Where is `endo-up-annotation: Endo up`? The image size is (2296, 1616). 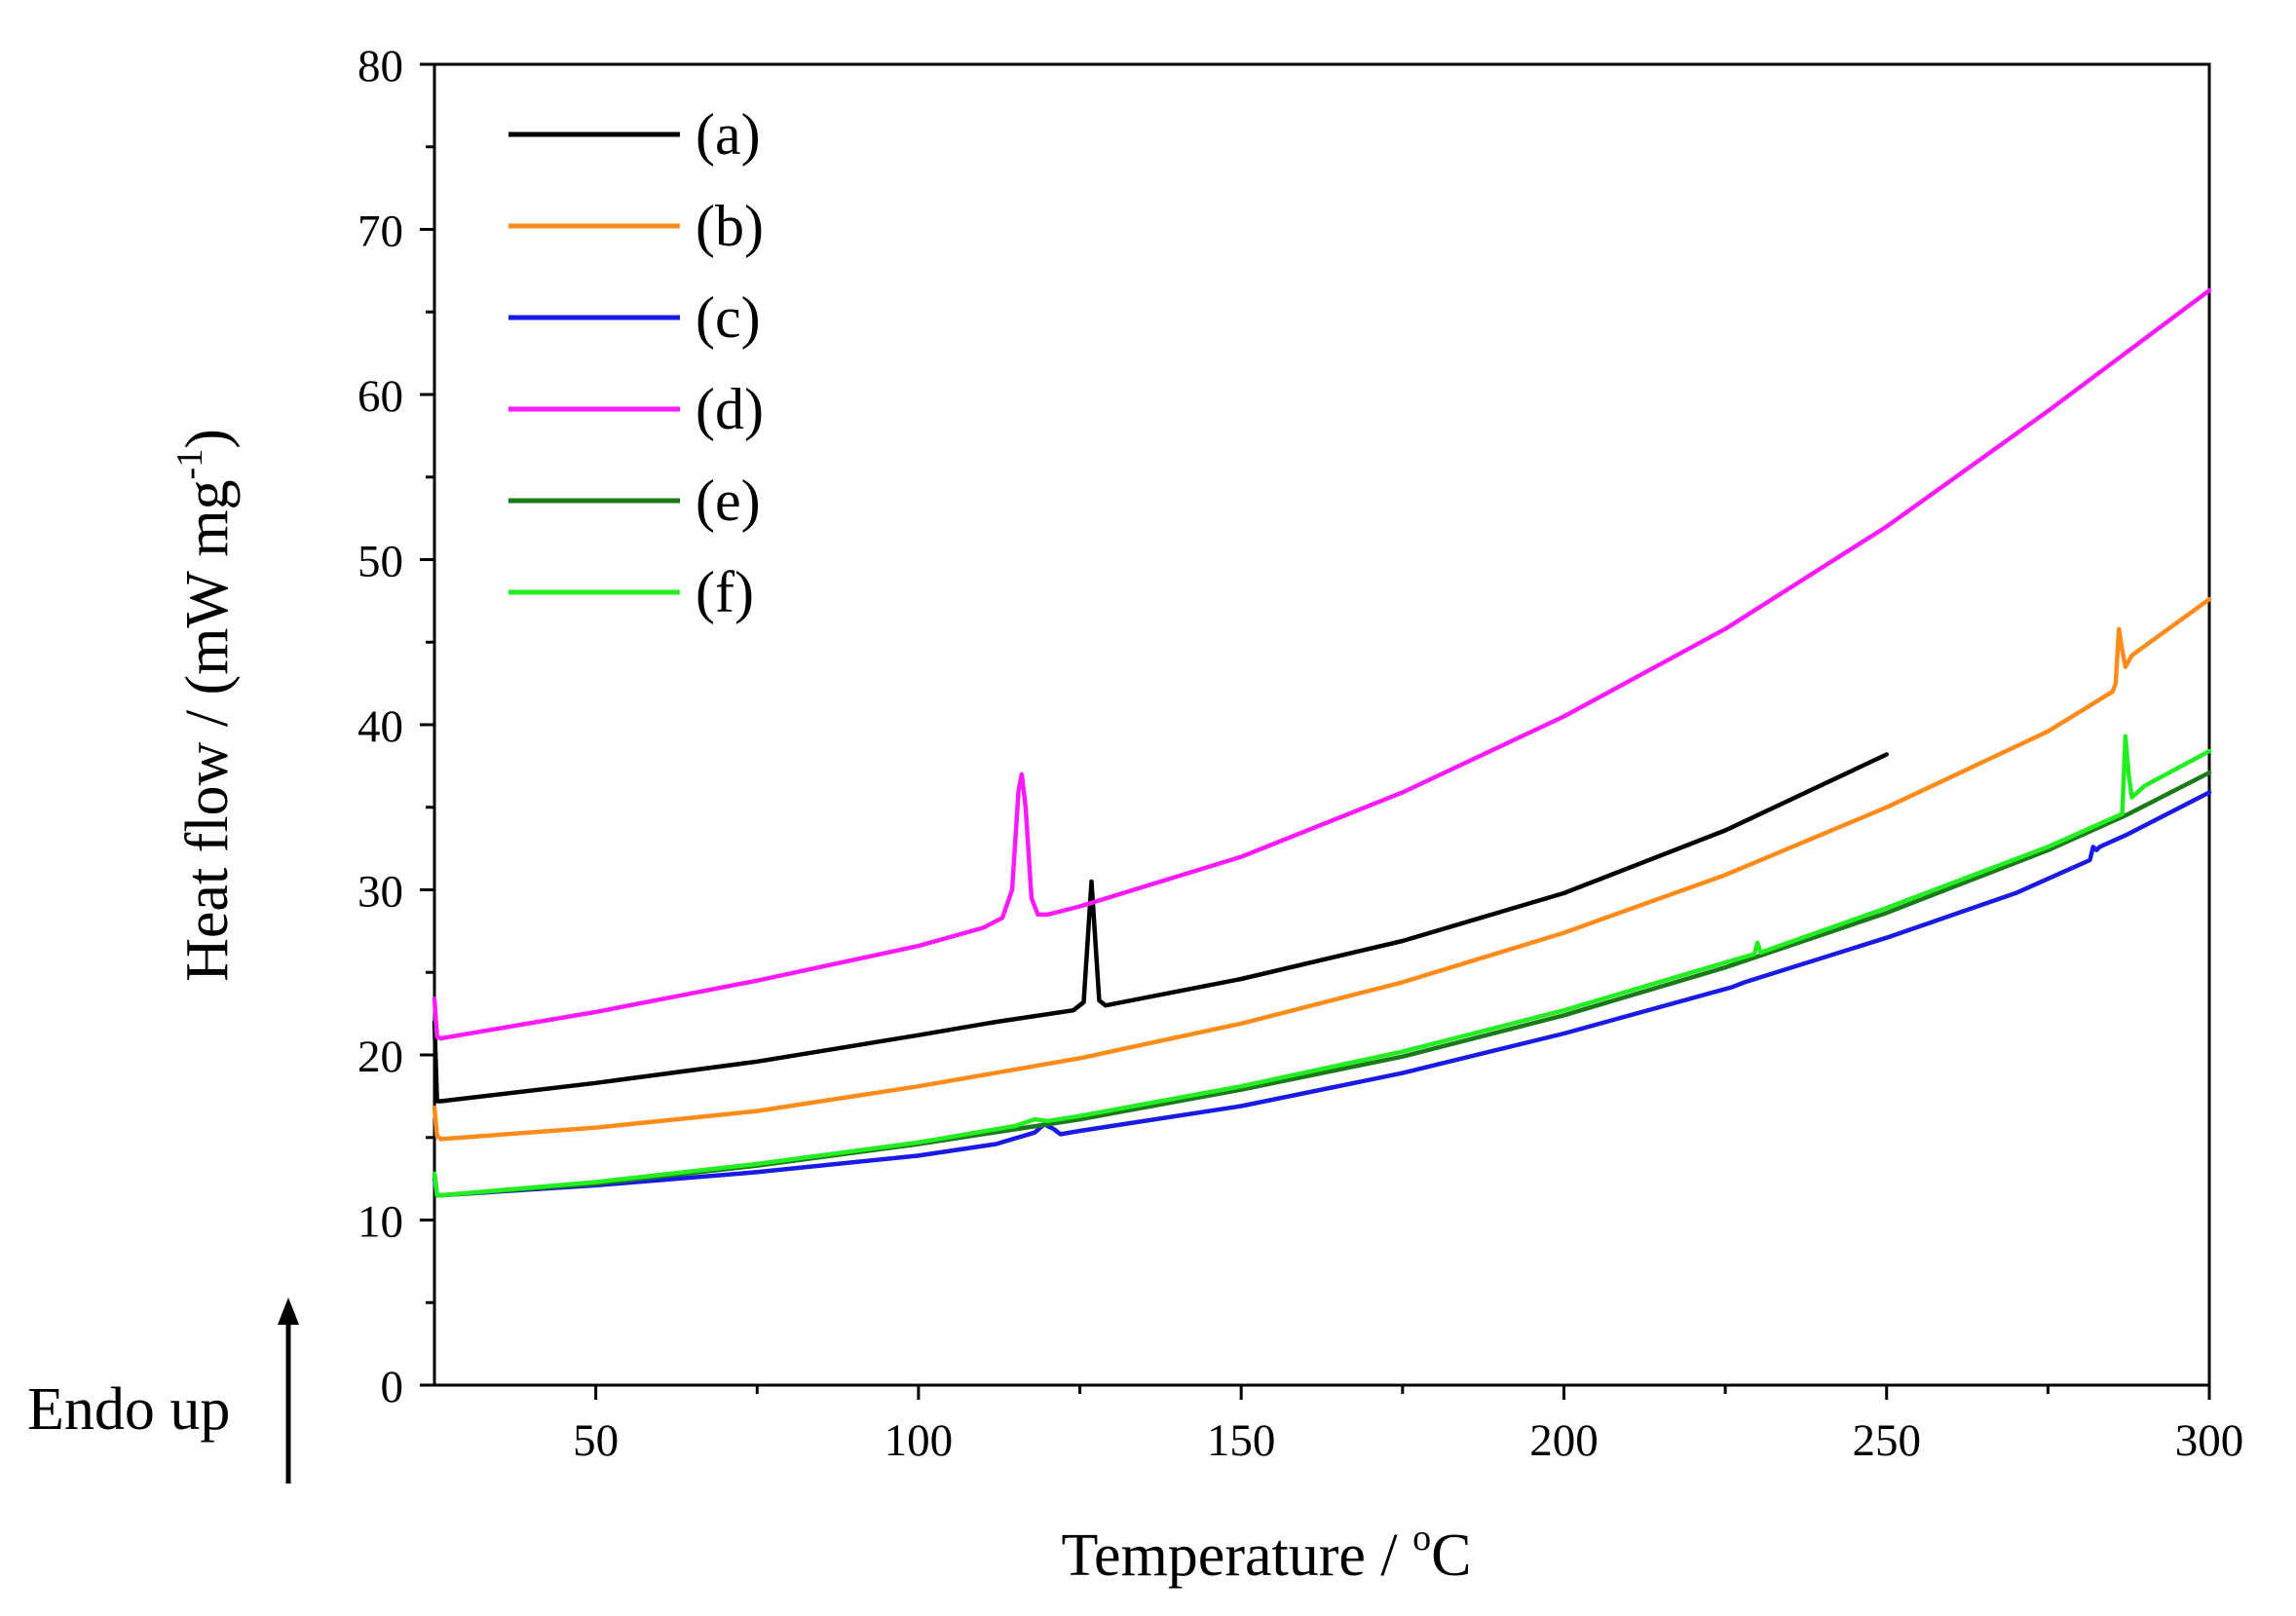 endo-up-annotation: Endo up is located at coordinates (163, 1391).